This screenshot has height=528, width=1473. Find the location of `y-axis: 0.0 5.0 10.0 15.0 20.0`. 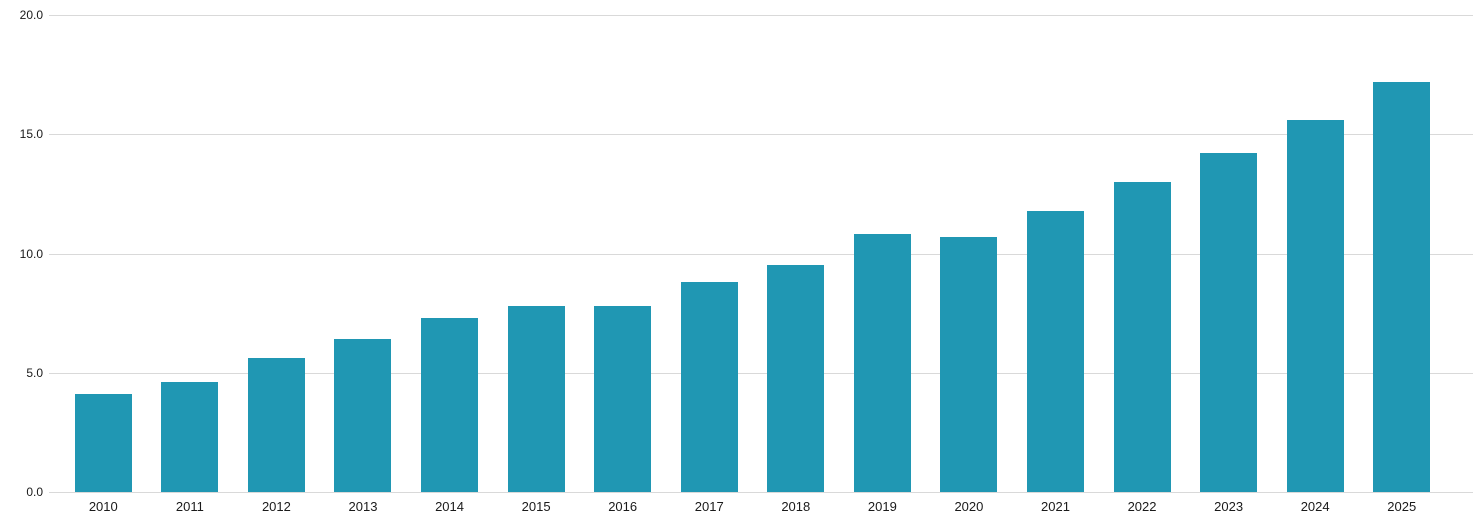

y-axis: 0.0 5.0 10.0 15.0 20.0 is located at coordinates (21, 253).